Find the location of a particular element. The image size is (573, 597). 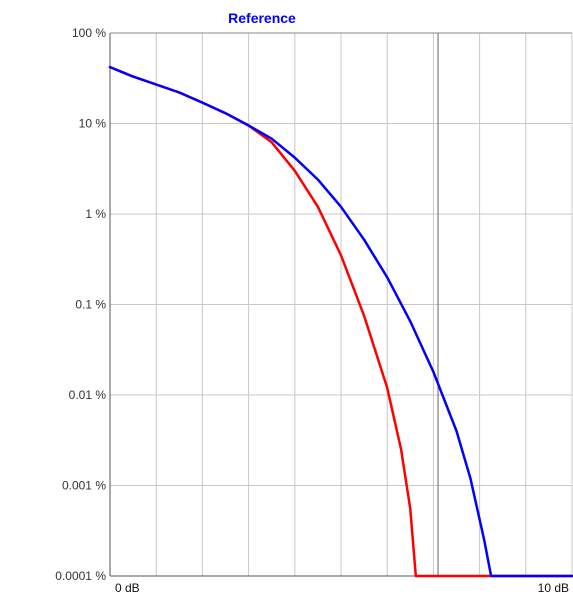

y-tick-label: 10 % is located at coordinates (93, 124).